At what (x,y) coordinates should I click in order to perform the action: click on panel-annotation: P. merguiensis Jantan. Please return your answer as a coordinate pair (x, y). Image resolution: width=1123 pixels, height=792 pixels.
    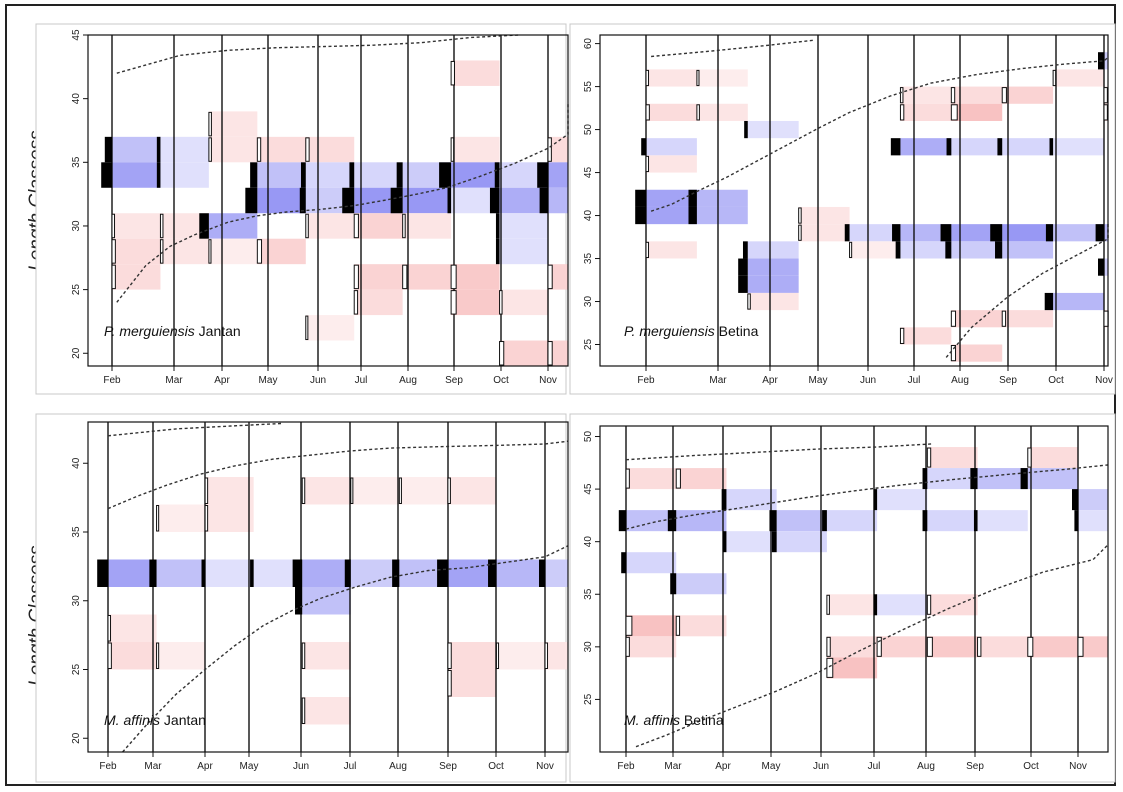
    Looking at the image, I should click on (172, 331).